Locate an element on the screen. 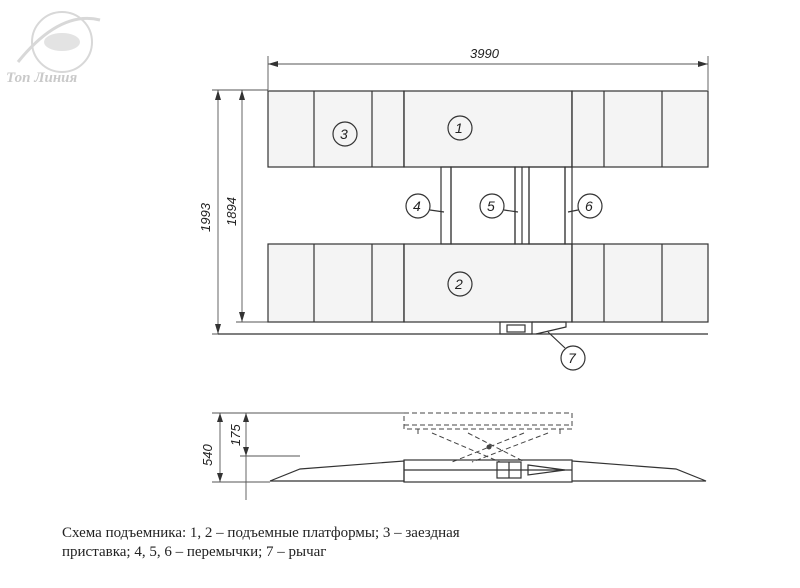  callout-3: 3 is located at coordinates (345, 134).